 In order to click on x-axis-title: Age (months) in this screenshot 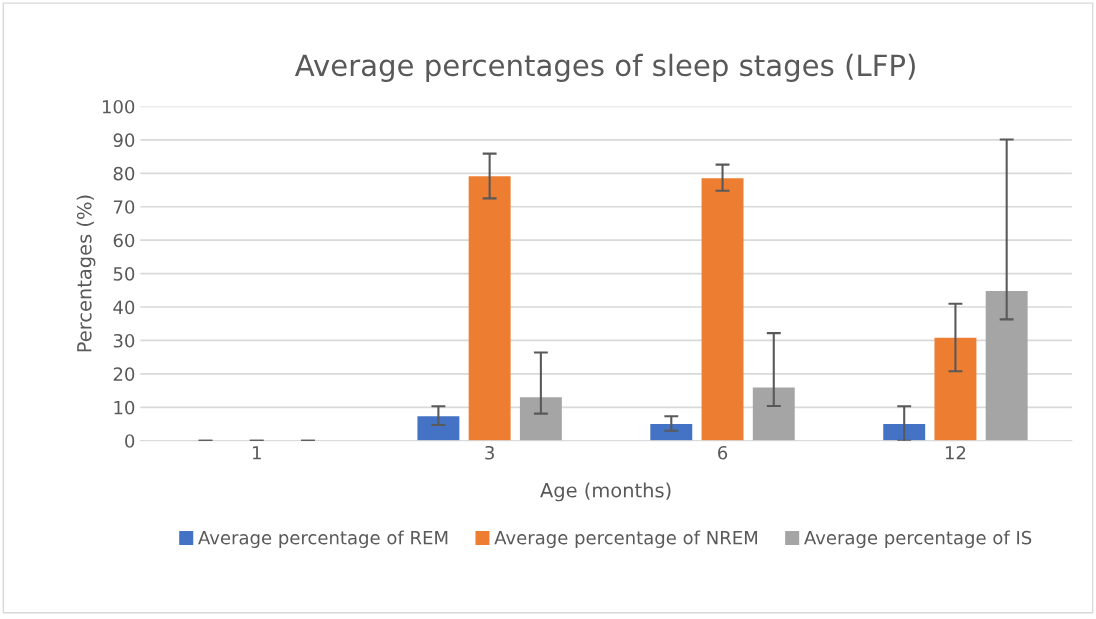, I will do `click(605, 492)`.